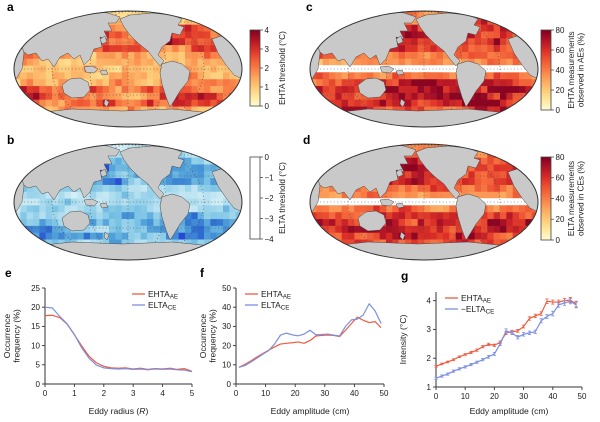  Describe the element at coordinates (270, 198) in the screenshot. I see `svg-text: −2` at that location.